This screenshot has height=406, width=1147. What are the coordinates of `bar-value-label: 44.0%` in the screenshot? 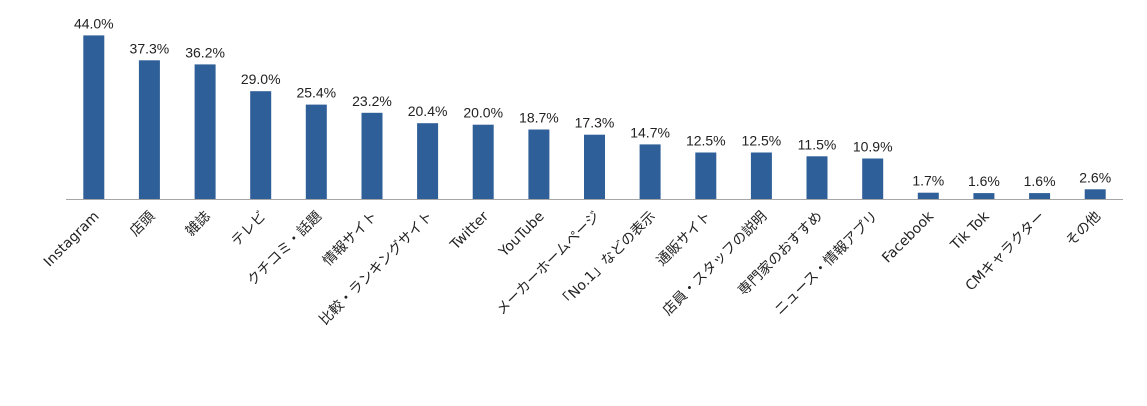 It's located at (94, 23).